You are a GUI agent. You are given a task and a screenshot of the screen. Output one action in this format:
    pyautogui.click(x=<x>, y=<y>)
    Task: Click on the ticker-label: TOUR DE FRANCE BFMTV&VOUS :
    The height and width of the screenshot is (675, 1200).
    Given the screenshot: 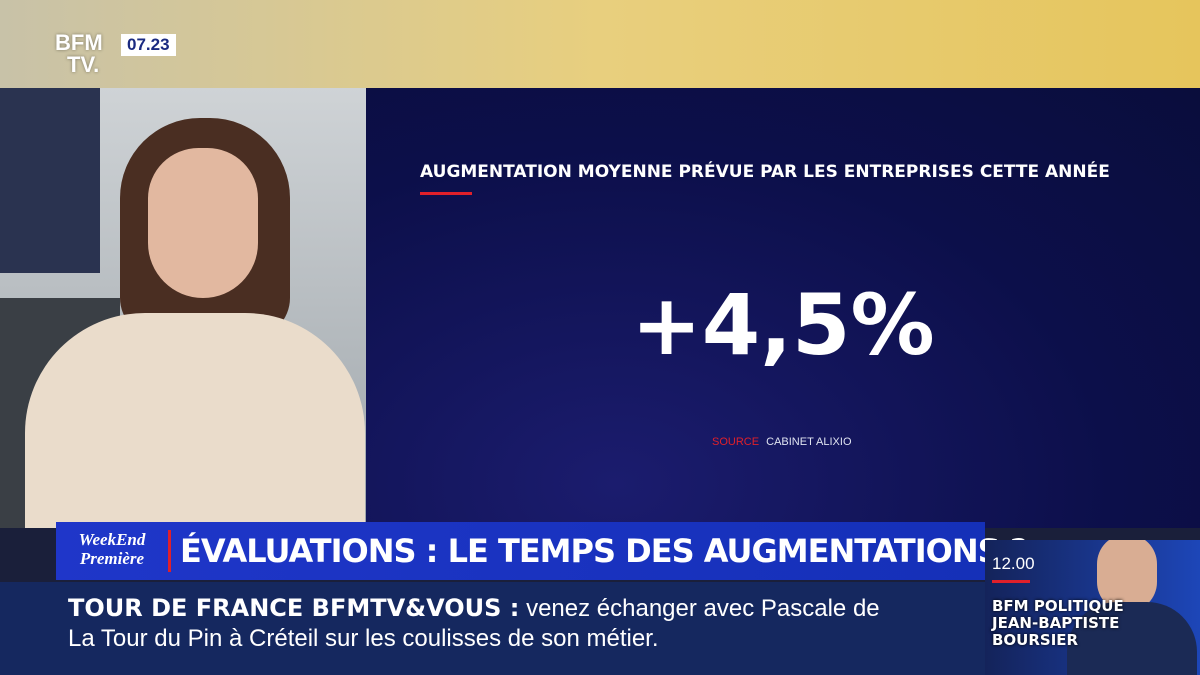 What is the action you would take?
    pyautogui.click(x=294, y=608)
    